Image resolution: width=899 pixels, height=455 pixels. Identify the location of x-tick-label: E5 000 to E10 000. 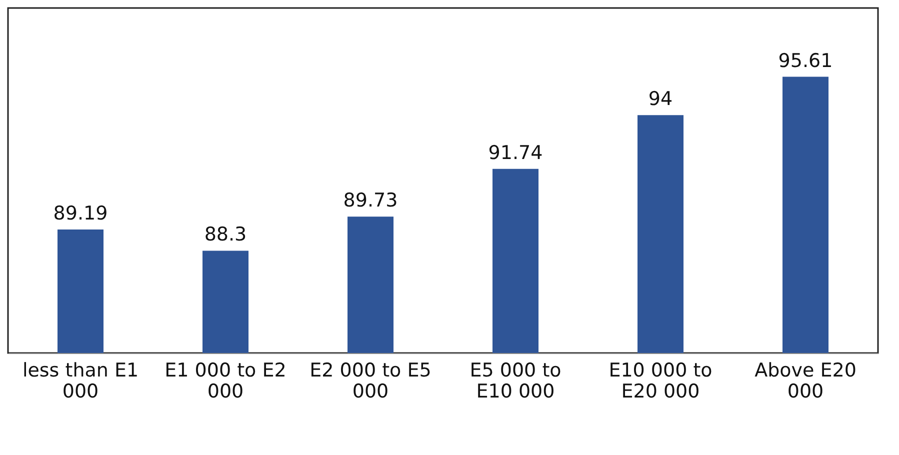
(516, 381).